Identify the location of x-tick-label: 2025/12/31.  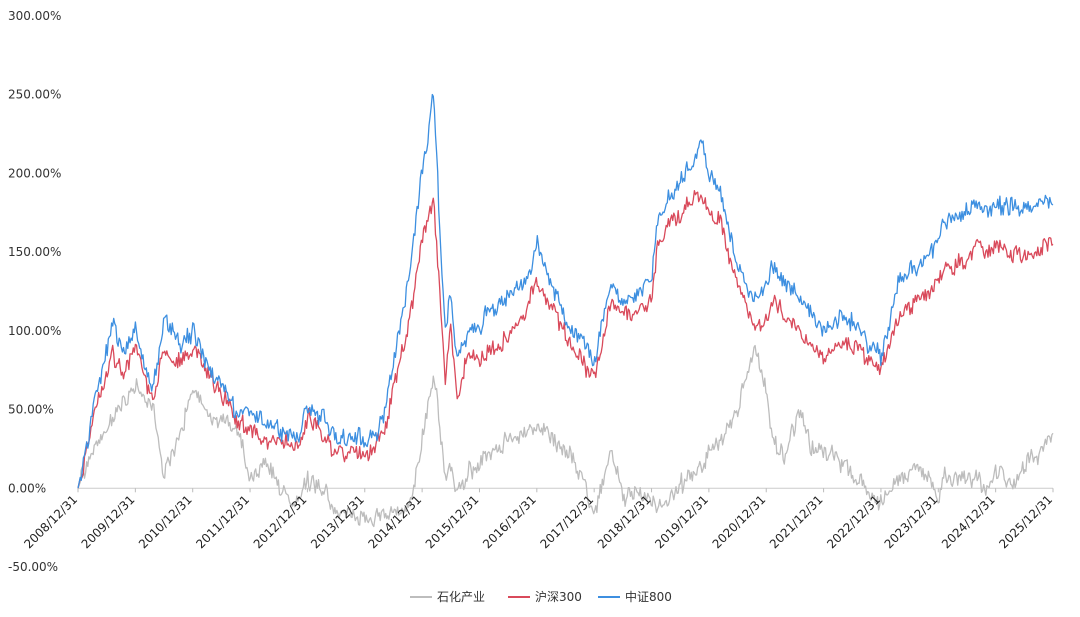
(1025, 522).